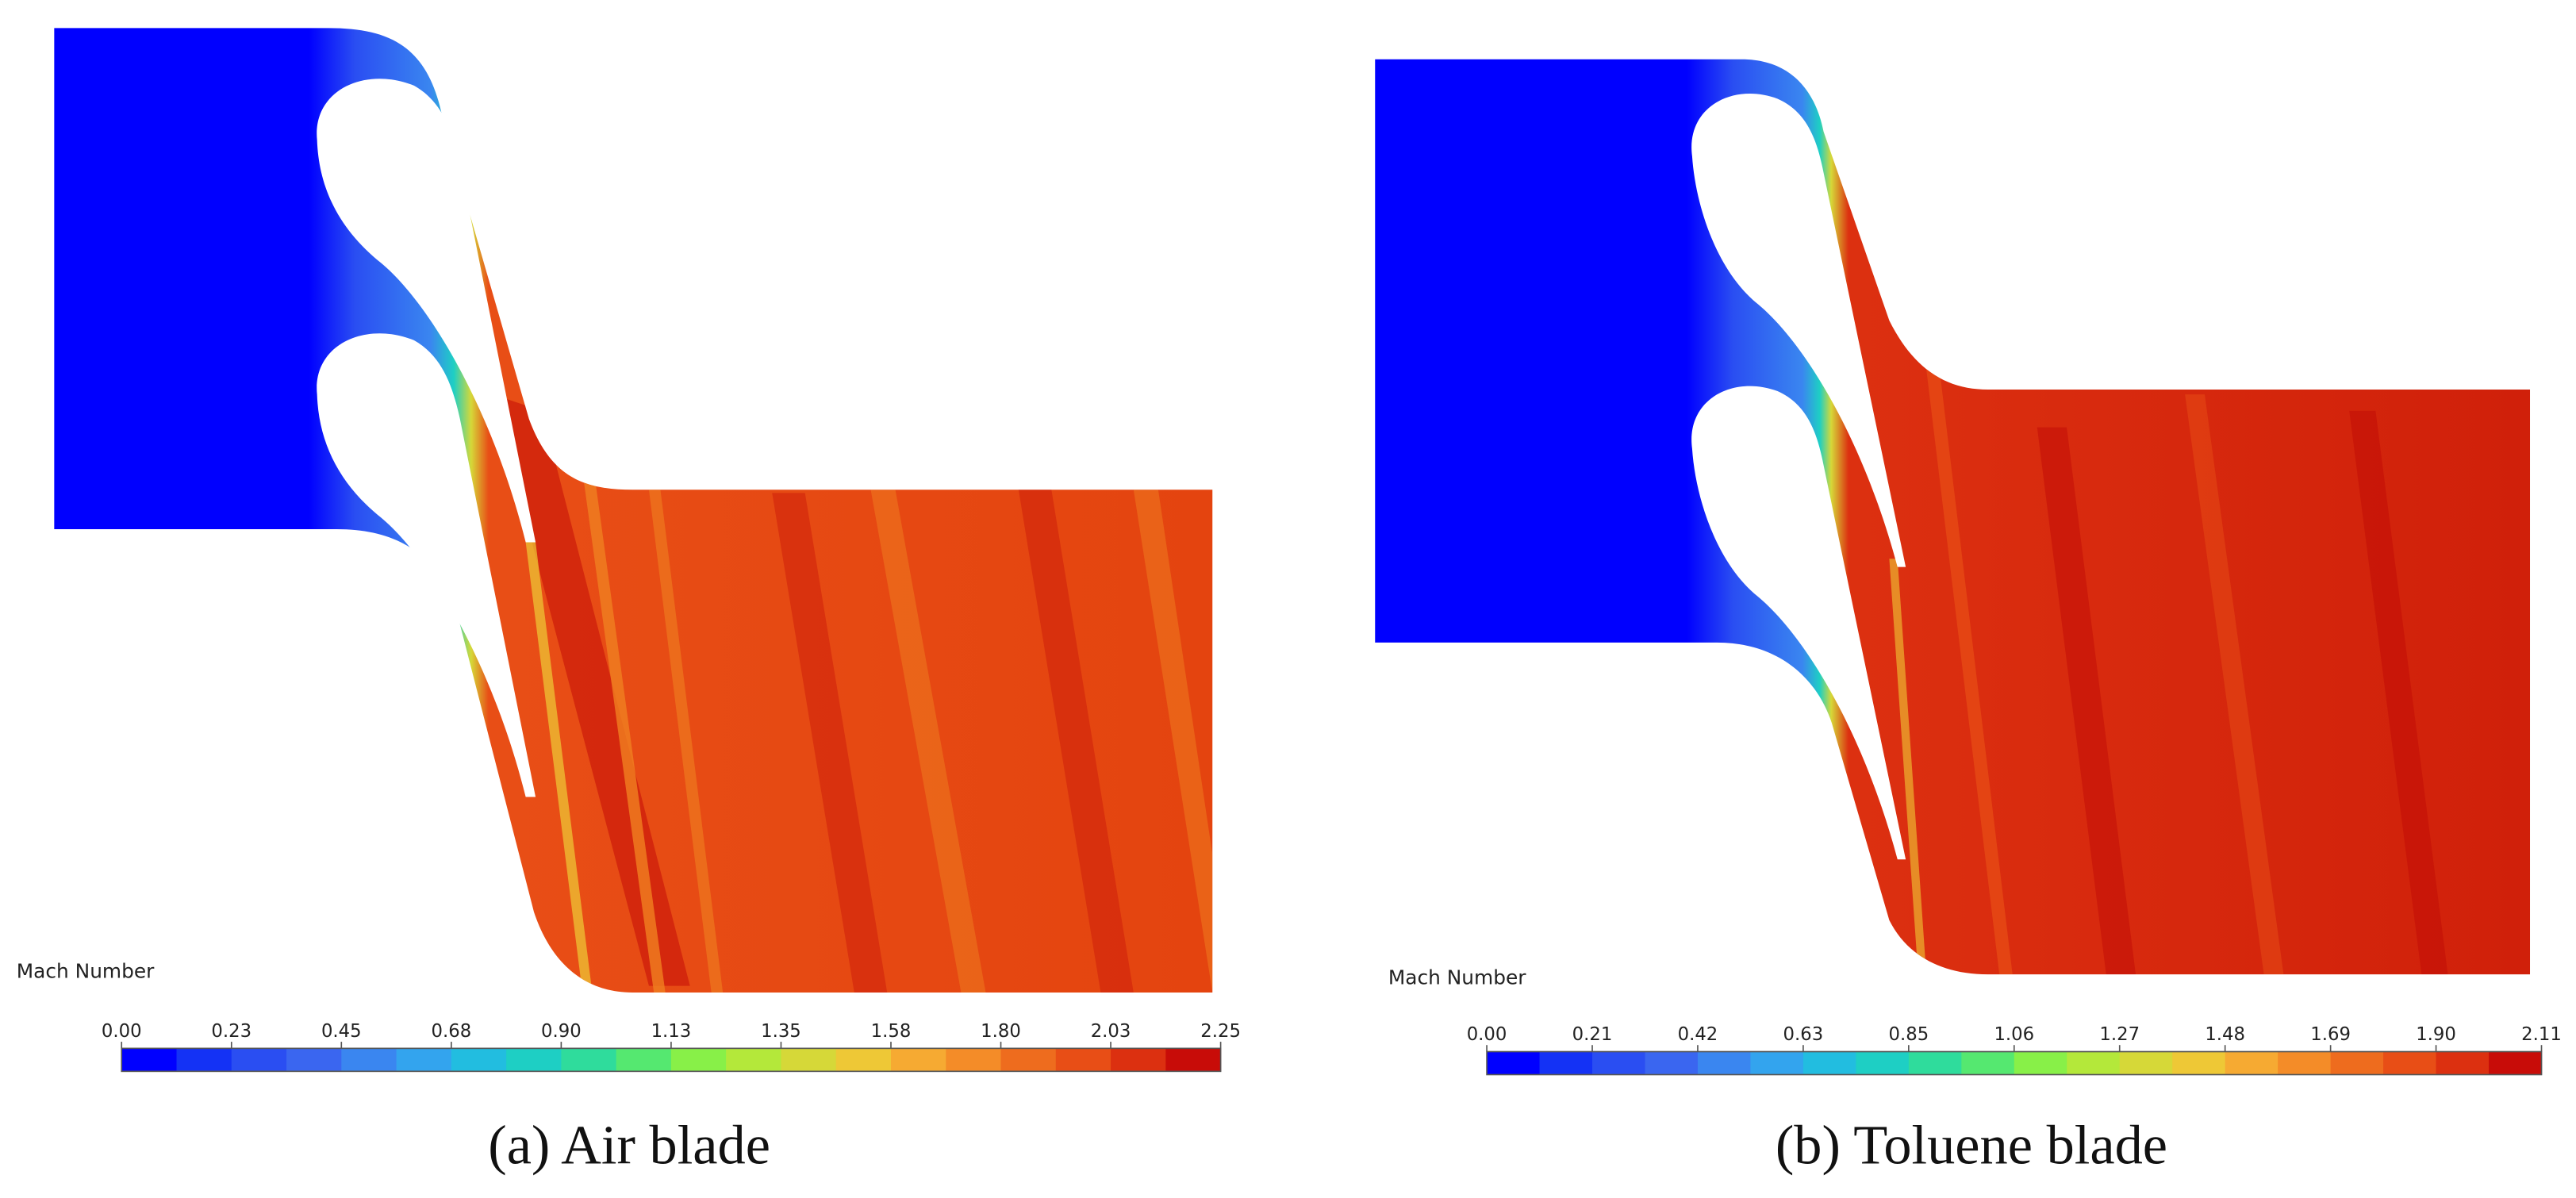 The height and width of the screenshot is (1198, 2576). I want to click on colorbar-tick-label: 0.23, so click(231, 1032).